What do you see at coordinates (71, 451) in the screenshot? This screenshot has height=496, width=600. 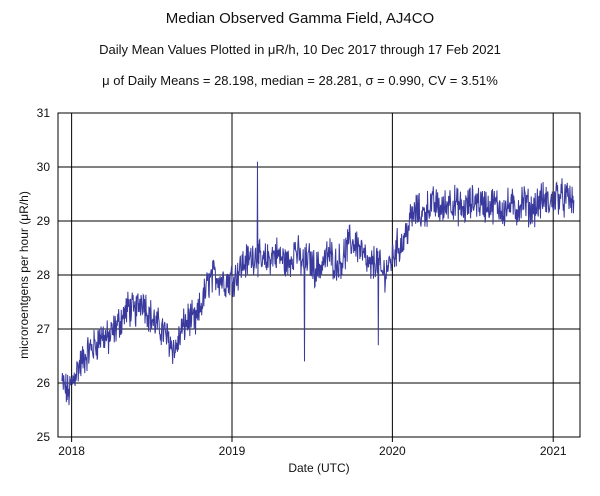 I see `x-tick-label: 2018` at bounding box center [71, 451].